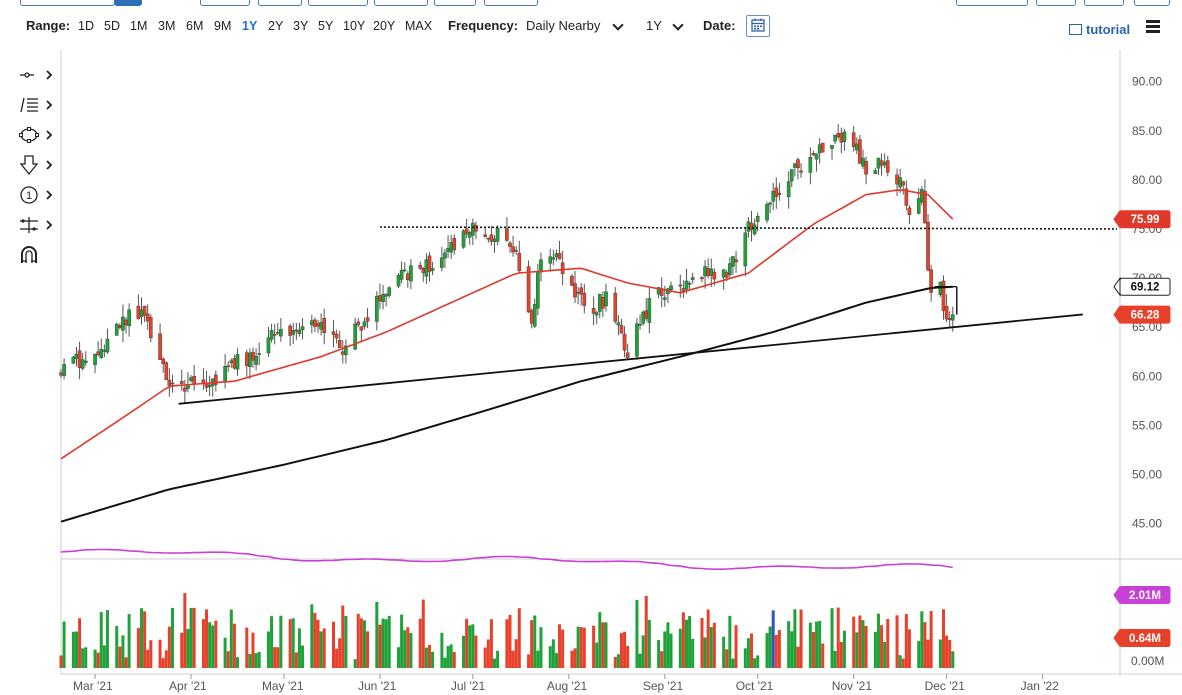  Describe the element at coordinates (139, 26) in the screenshot. I see `range-1m: 1M` at that location.